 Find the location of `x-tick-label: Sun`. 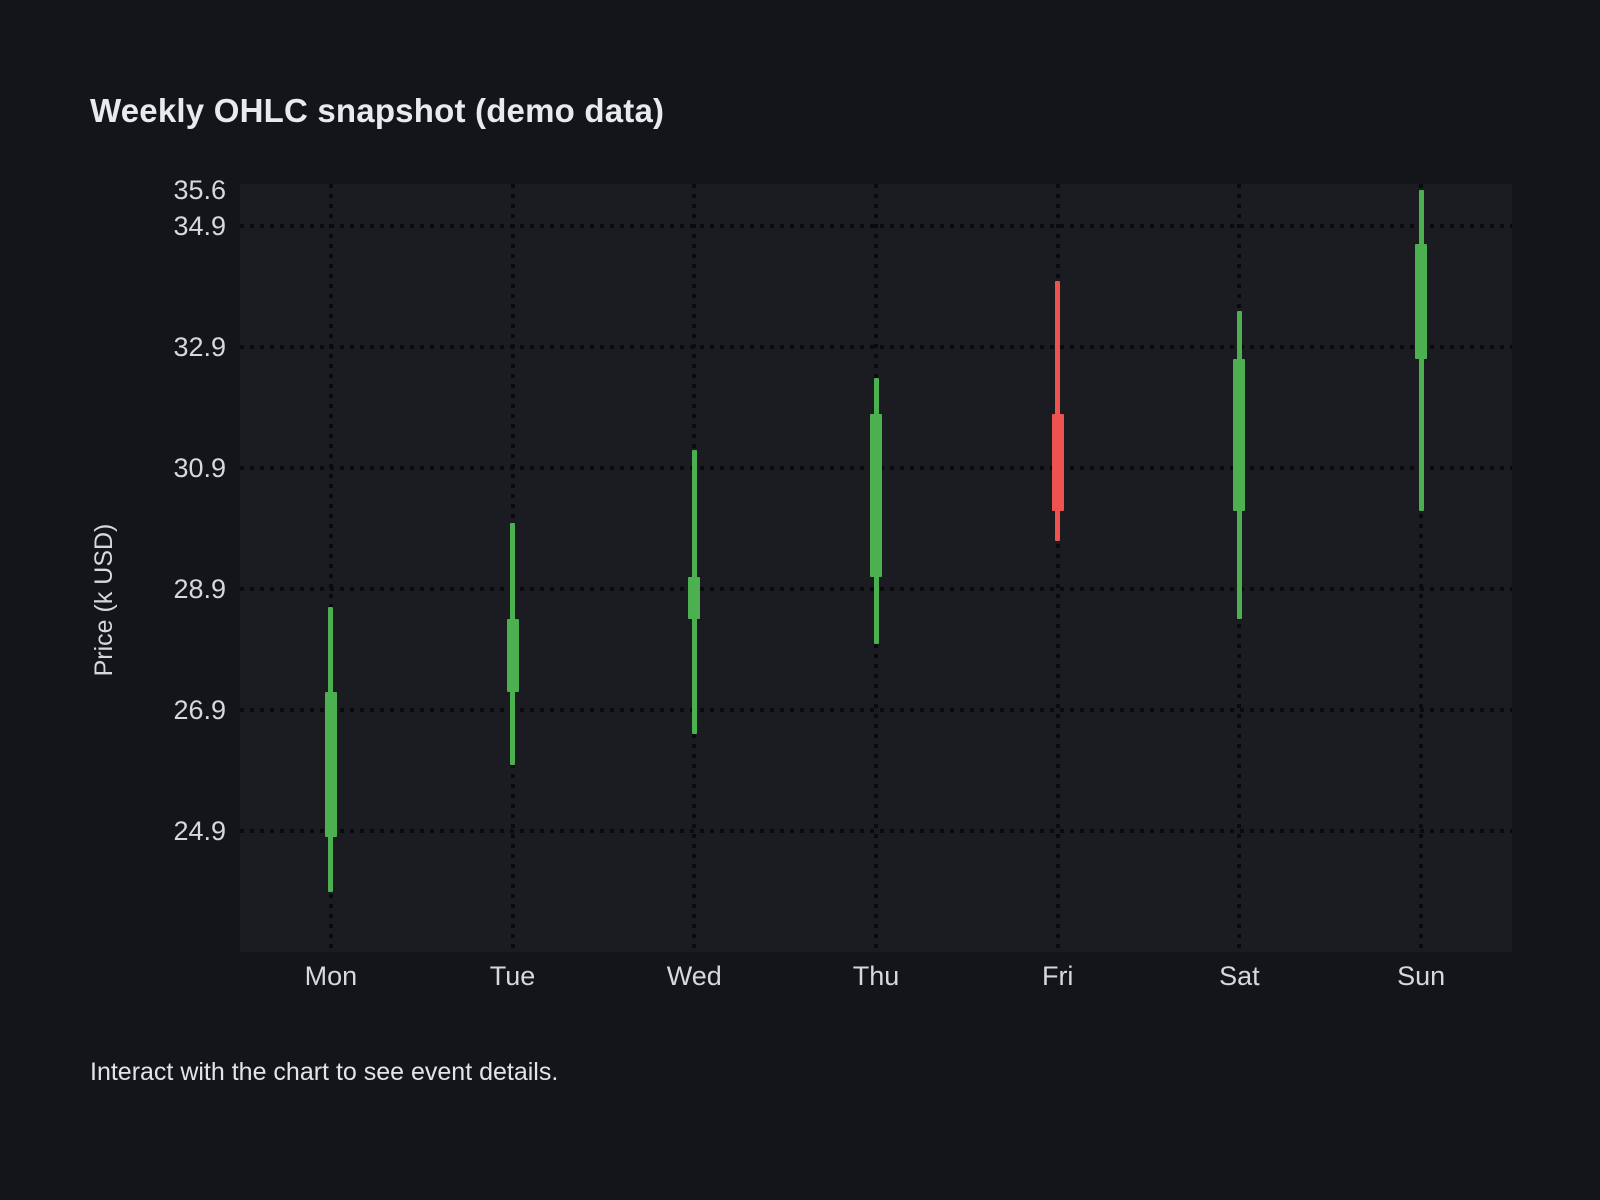

x-tick-label: Sun is located at coordinates (1421, 976).